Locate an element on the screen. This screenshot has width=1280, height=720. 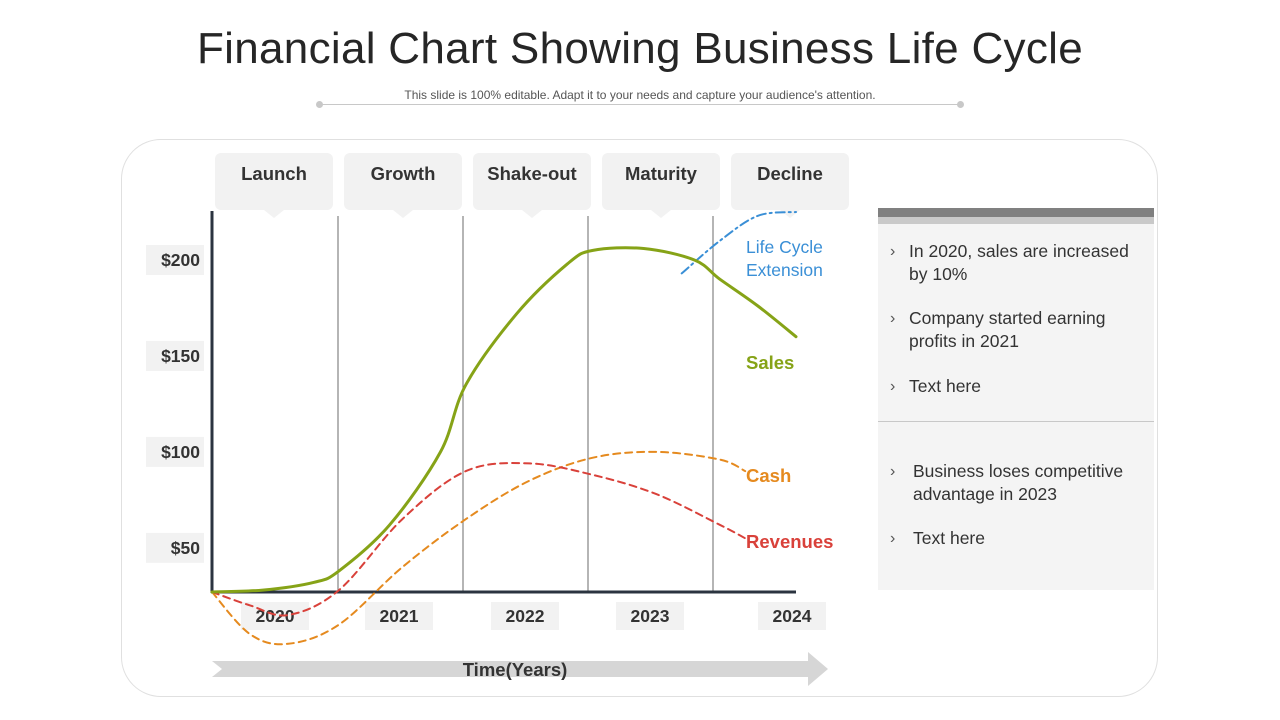
y-tick-label: $100 is located at coordinates (180, 452).